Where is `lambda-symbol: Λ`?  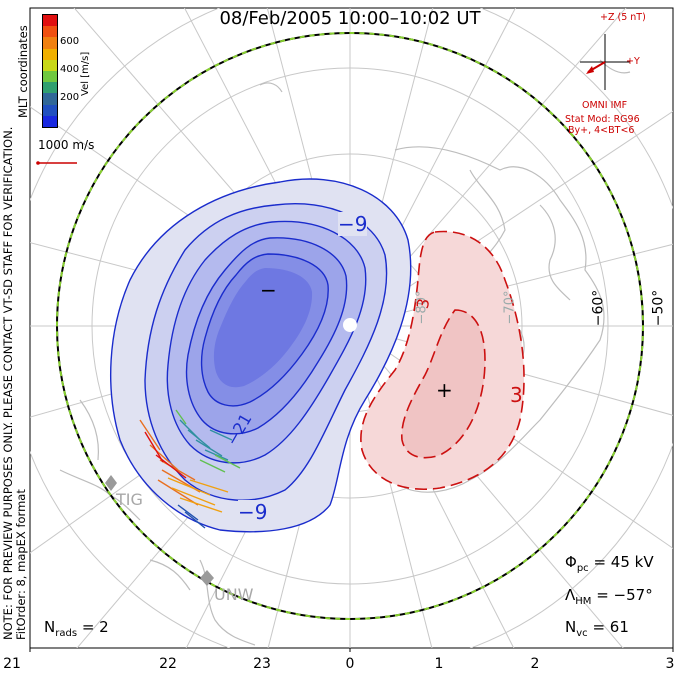 lambda-symbol: Λ is located at coordinates (570, 595).